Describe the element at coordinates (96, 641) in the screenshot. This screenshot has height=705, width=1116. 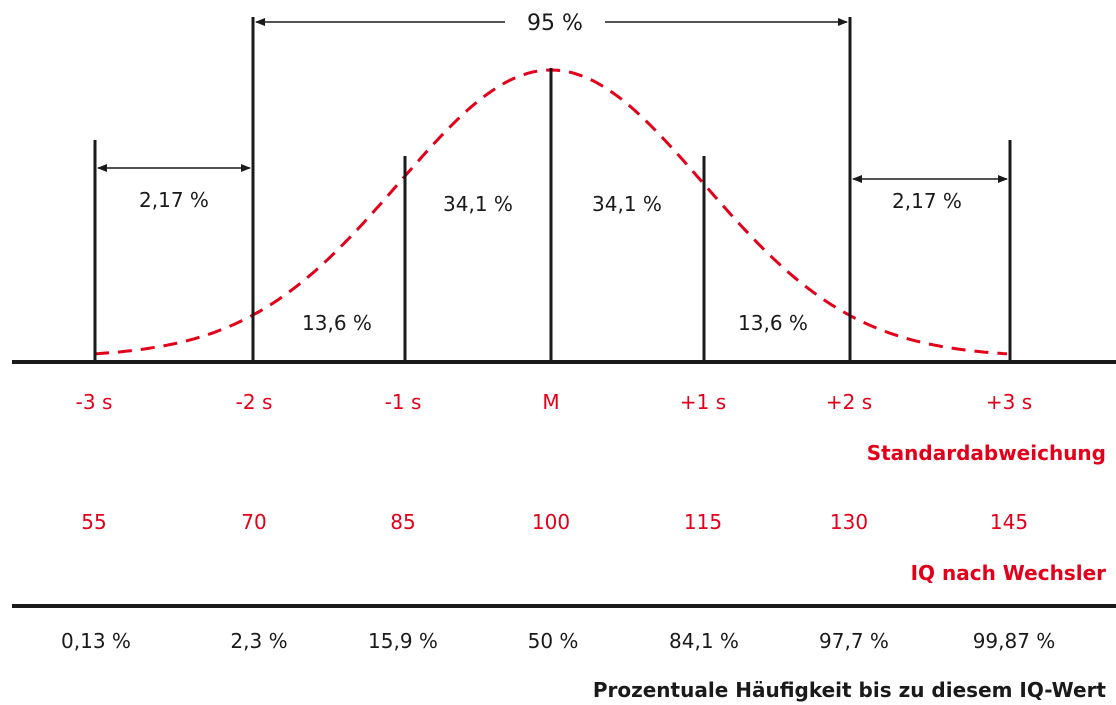
I see `cumulative-0-13: 0,13 %` at that location.